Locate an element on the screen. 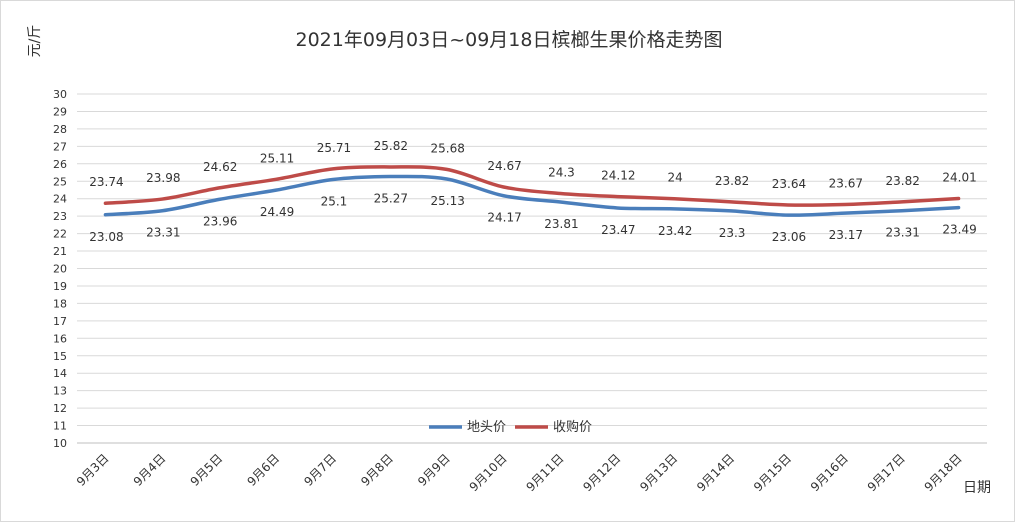 This screenshot has height=525, width=1015. data-label: 24.12 is located at coordinates (618, 176).